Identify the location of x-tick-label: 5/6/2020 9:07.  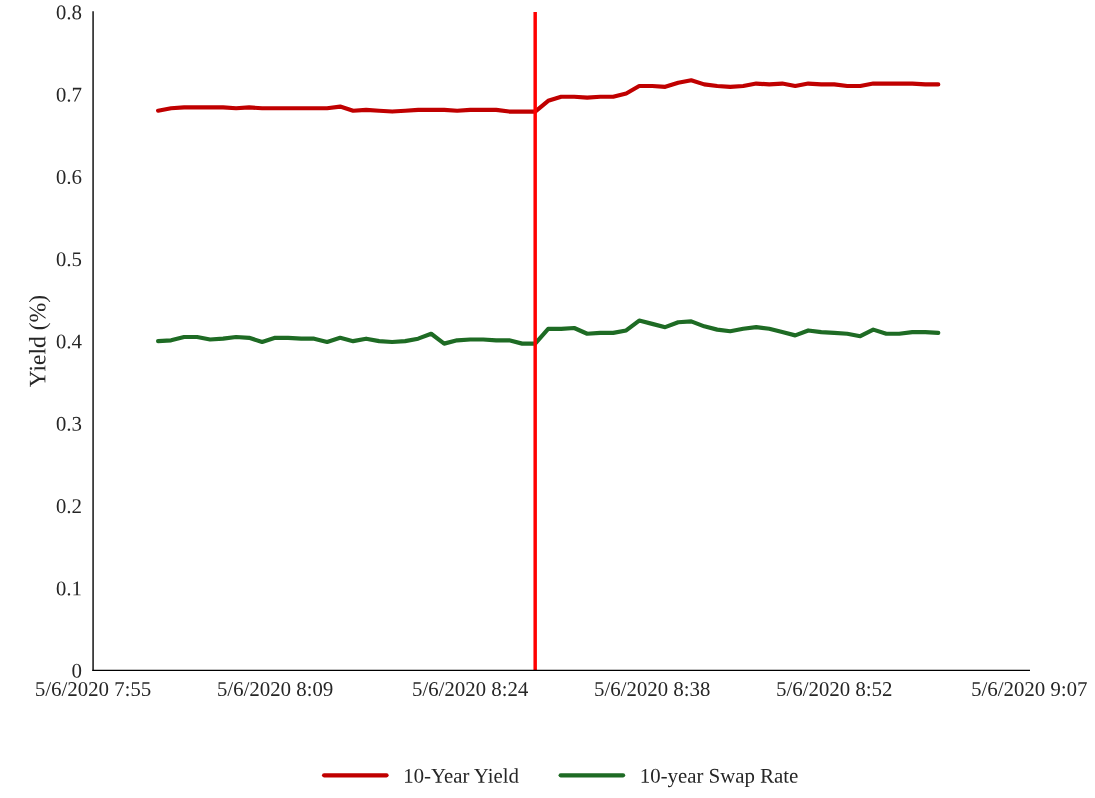
(1029, 689).